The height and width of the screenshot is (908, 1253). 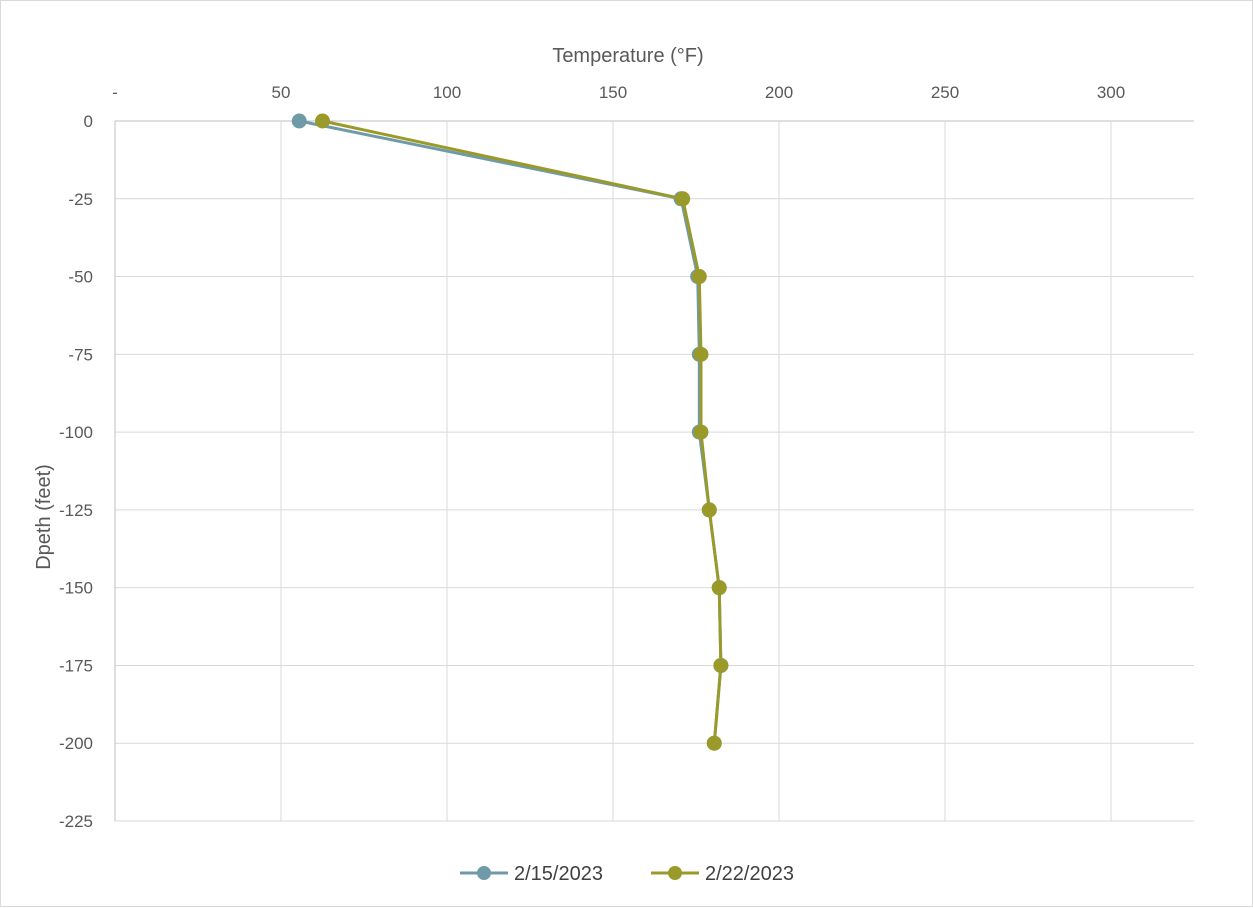 What do you see at coordinates (749, 874) in the screenshot?
I see `legend-label: 2/22/2023` at bounding box center [749, 874].